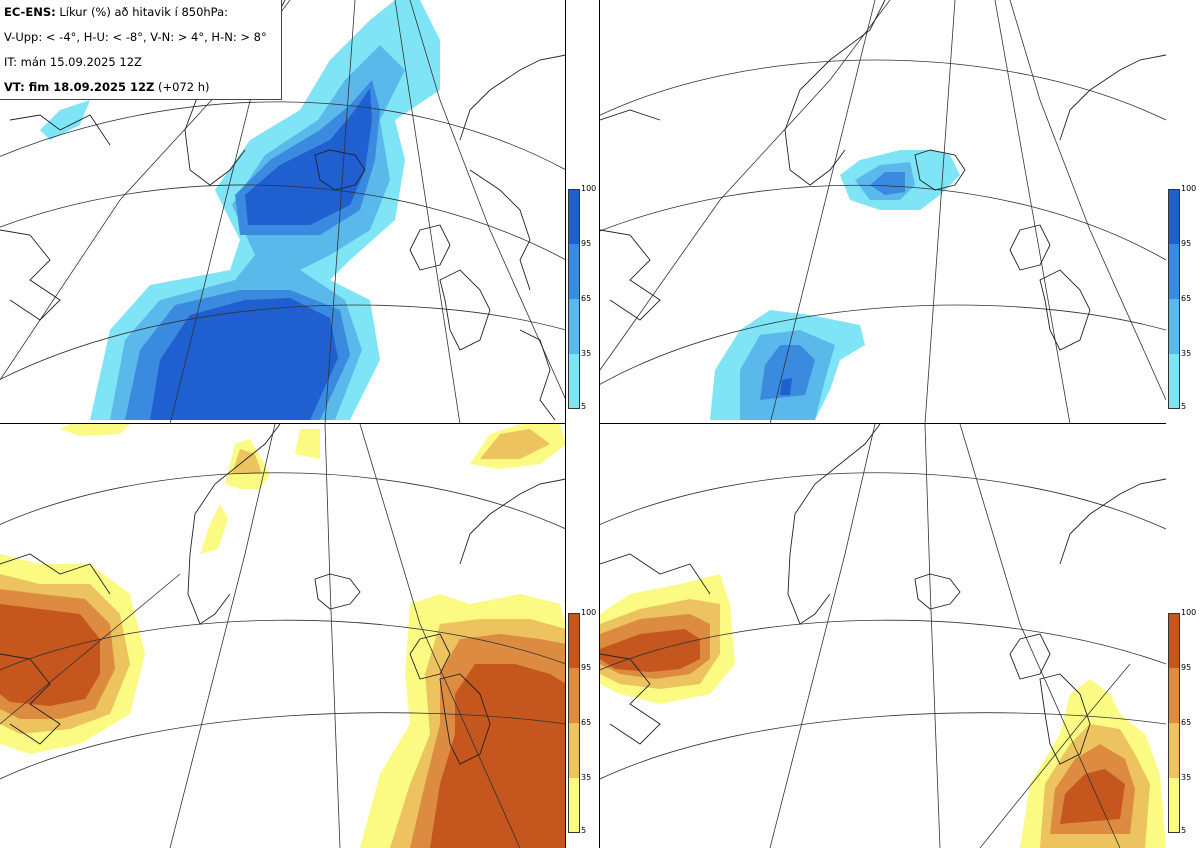  I want to click on legend-warm-left: 100 95 65 35 5, so click(583, 722).